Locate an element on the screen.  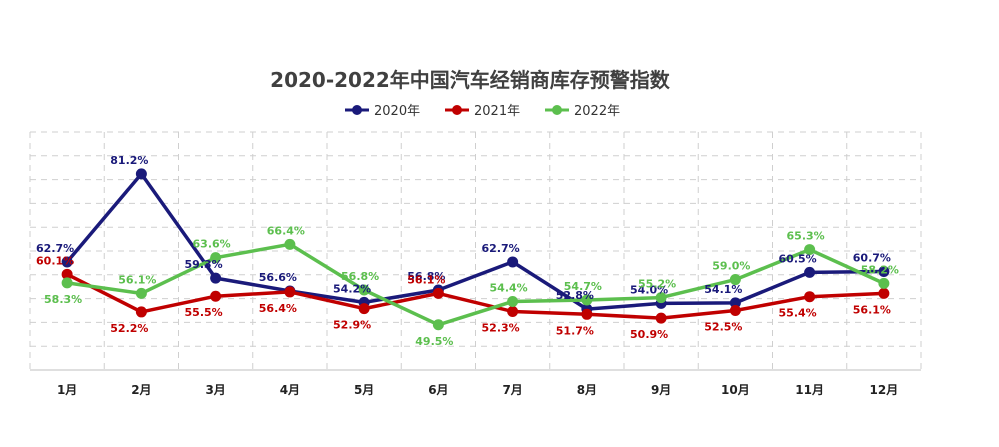
data-label: 52.9% is located at coordinates (352, 325).